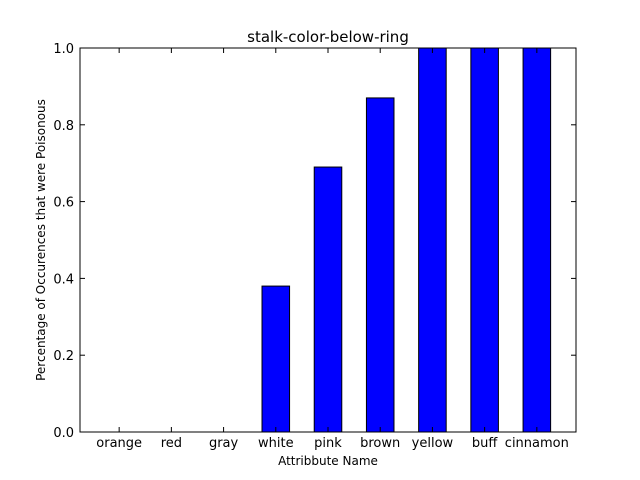 The image size is (640, 480). Describe the element at coordinates (484, 240) in the screenshot. I see `bar-buff` at that location.